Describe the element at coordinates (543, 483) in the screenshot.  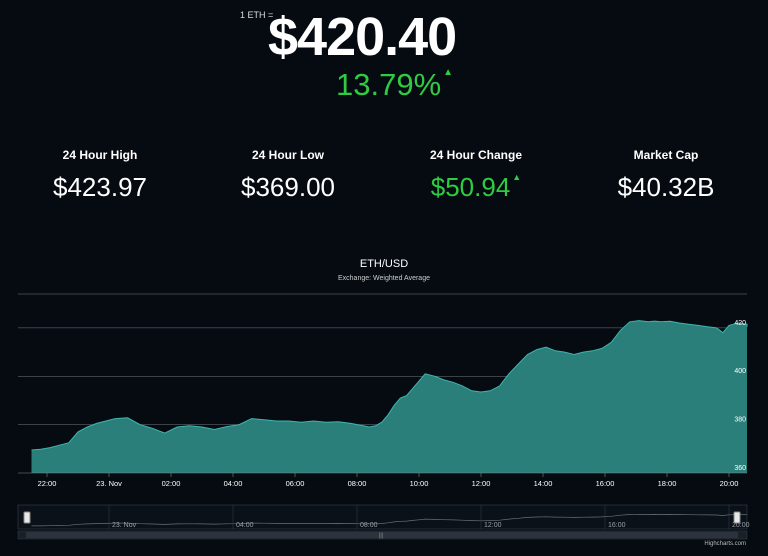
I see `x-tick-label: 14:00` at that location.